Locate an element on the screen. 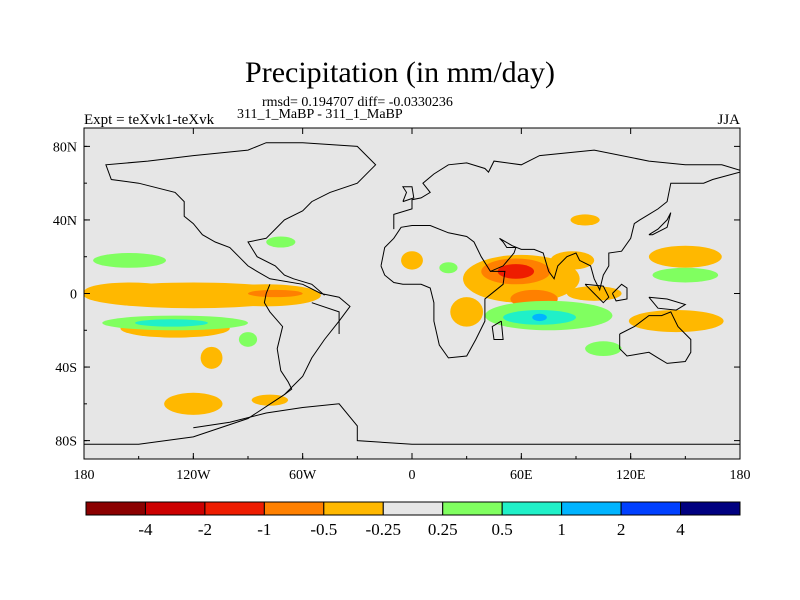  colorbar: -4 -2 -1 -0.5 -0.25 0.25 0.5 1 2 4 is located at coordinates (413, 520).